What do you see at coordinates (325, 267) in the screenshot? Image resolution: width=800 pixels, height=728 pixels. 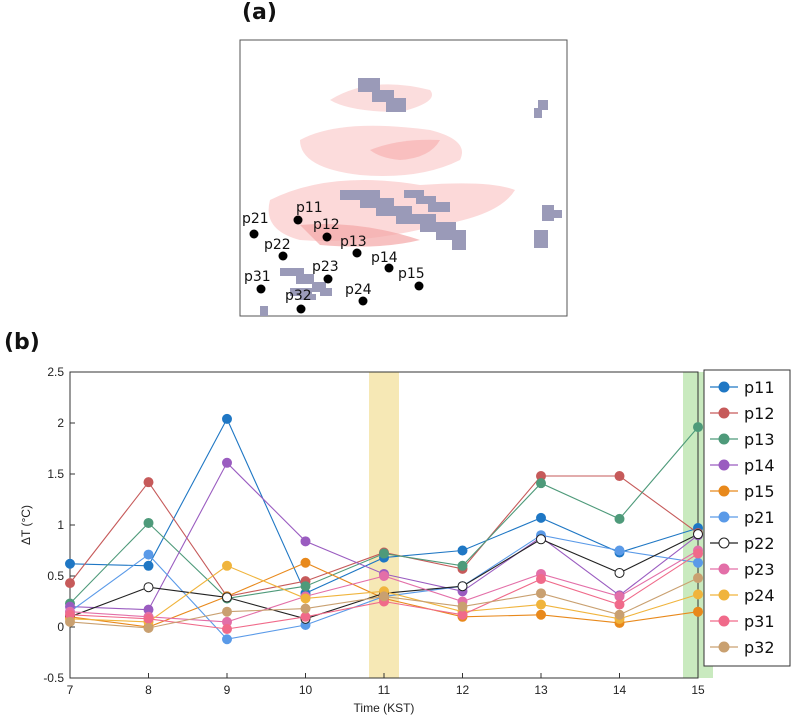 I see `map-point-label-p23: p23` at bounding box center [325, 267].